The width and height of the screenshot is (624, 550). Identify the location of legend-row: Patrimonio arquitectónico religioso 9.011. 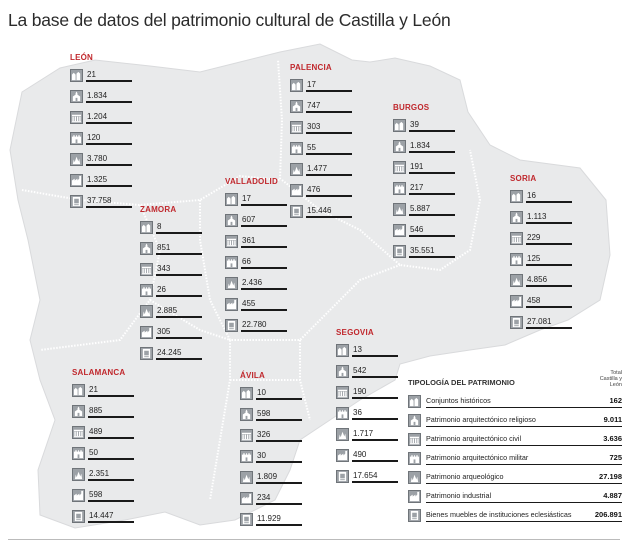
(515, 420).